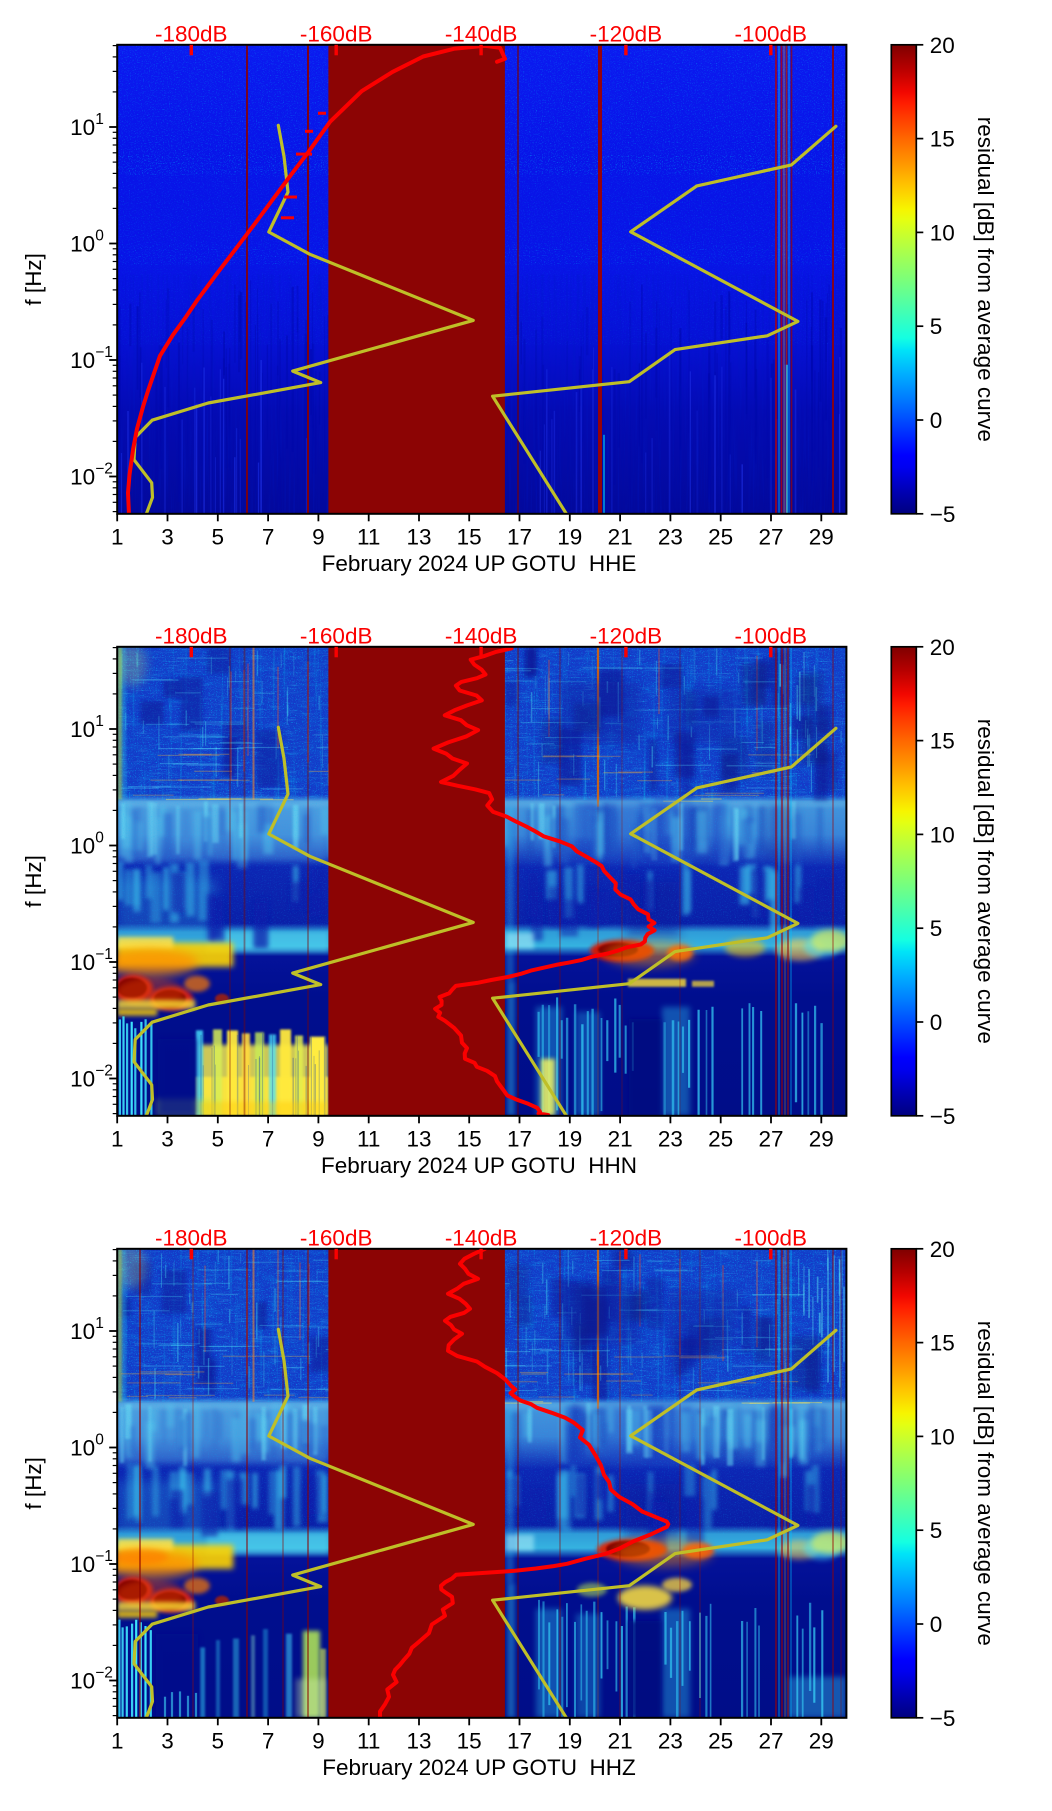  Describe the element at coordinates (479, 563) in the screenshot. I see `svg-text: February 2024 UP GOTU HHE` at that location.